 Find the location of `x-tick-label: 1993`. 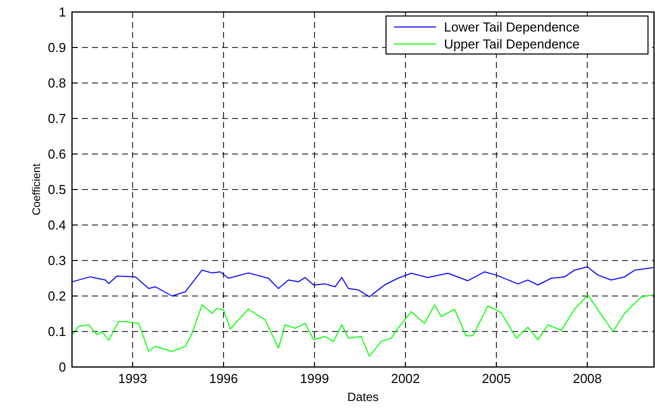

x-tick-label: 1993 is located at coordinates (133, 378).